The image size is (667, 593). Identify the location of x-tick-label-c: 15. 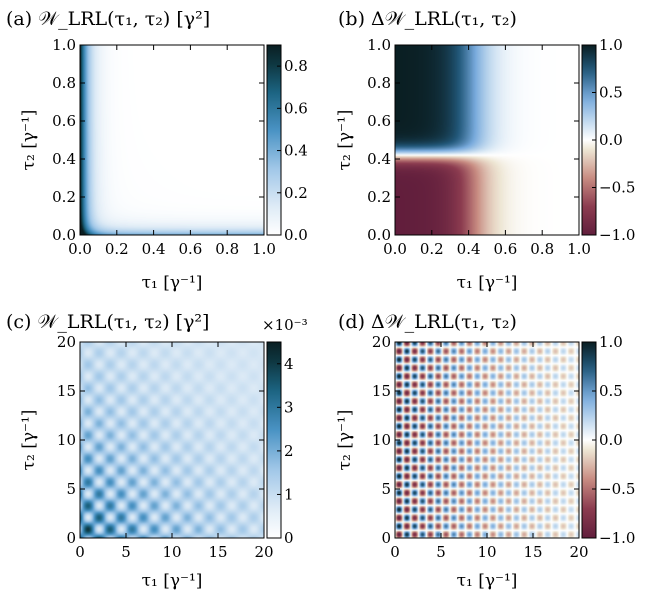
(217, 552).